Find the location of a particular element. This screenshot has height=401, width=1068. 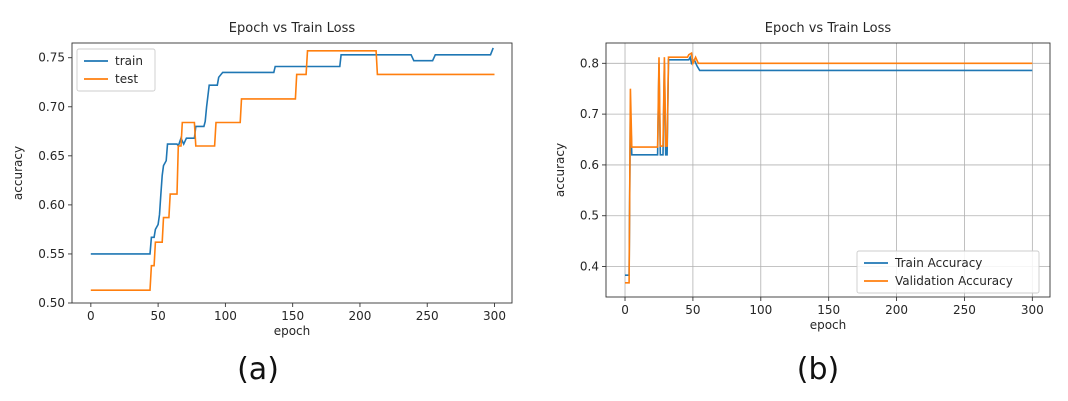

legend-label: test is located at coordinates (126, 79).